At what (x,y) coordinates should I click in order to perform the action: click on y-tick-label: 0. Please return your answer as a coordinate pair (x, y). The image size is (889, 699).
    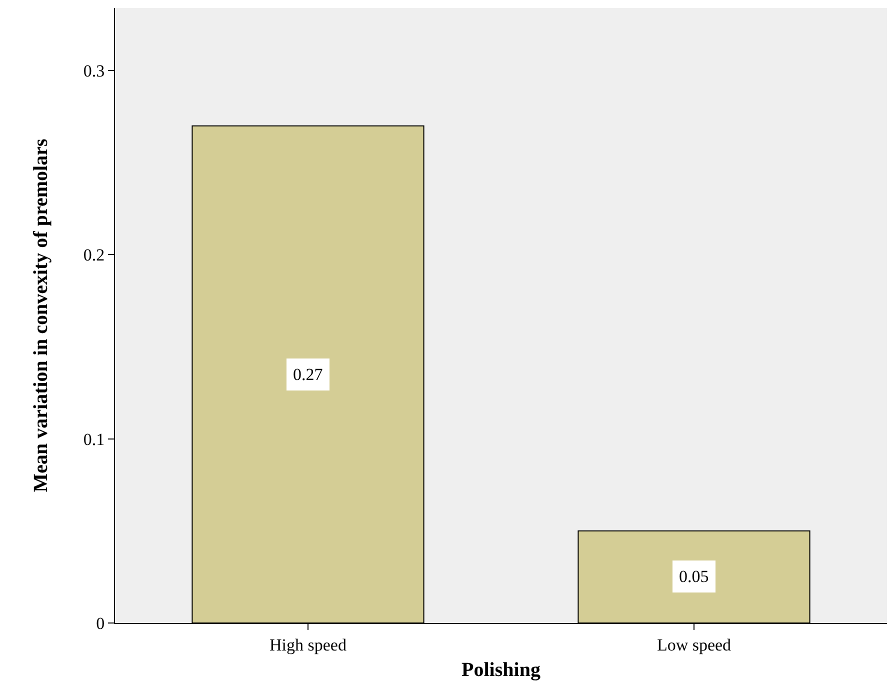
    Looking at the image, I should click on (100, 623).